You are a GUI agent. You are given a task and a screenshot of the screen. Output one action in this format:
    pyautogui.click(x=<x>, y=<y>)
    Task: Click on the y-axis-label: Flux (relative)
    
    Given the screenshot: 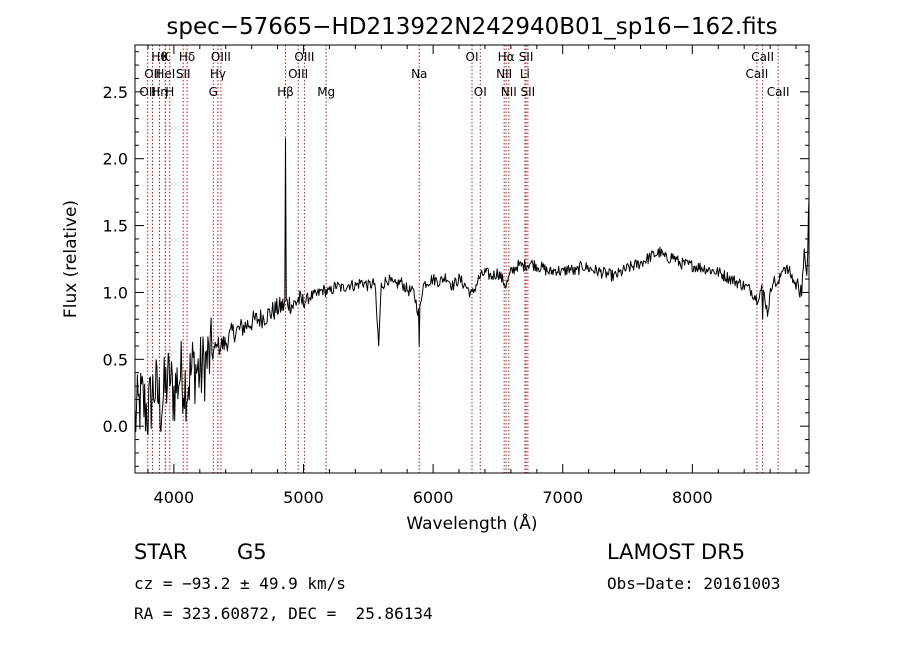 What is the action you would take?
    pyautogui.click(x=71, y=259)
    